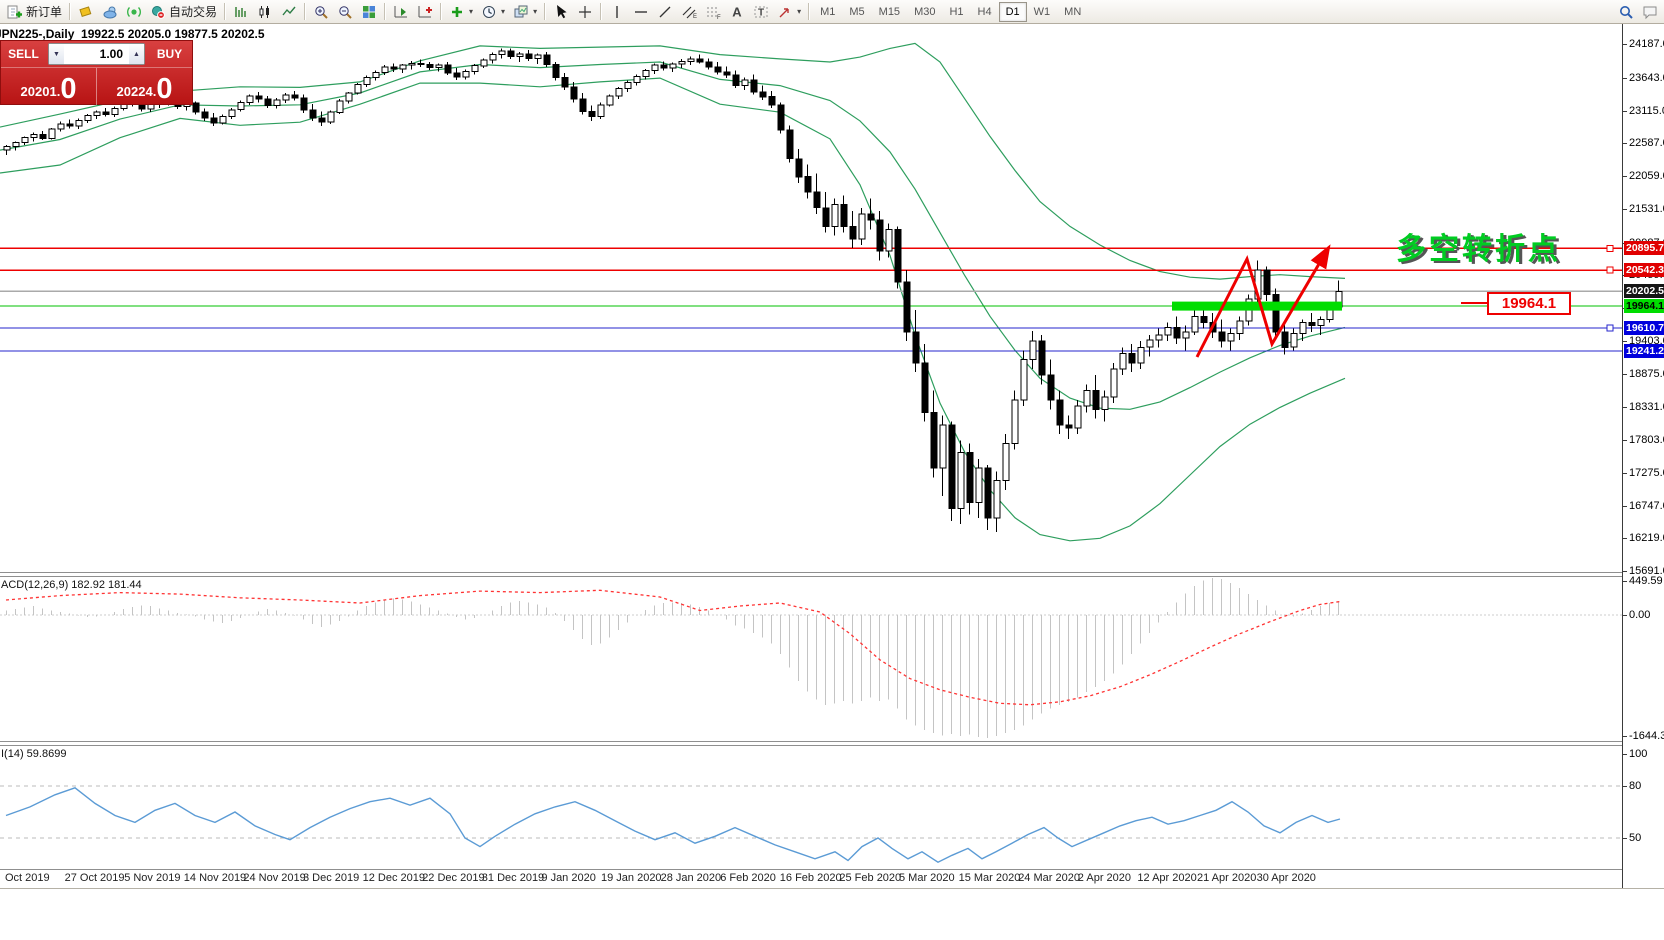 This screenshot has height=940, width=1664. What do you see at coordinates (71, 585) in the screenshot?
I see `macd-indicator-label: ACD(12,26,9) 182.92 181.44` at bounding box center [71, 585].